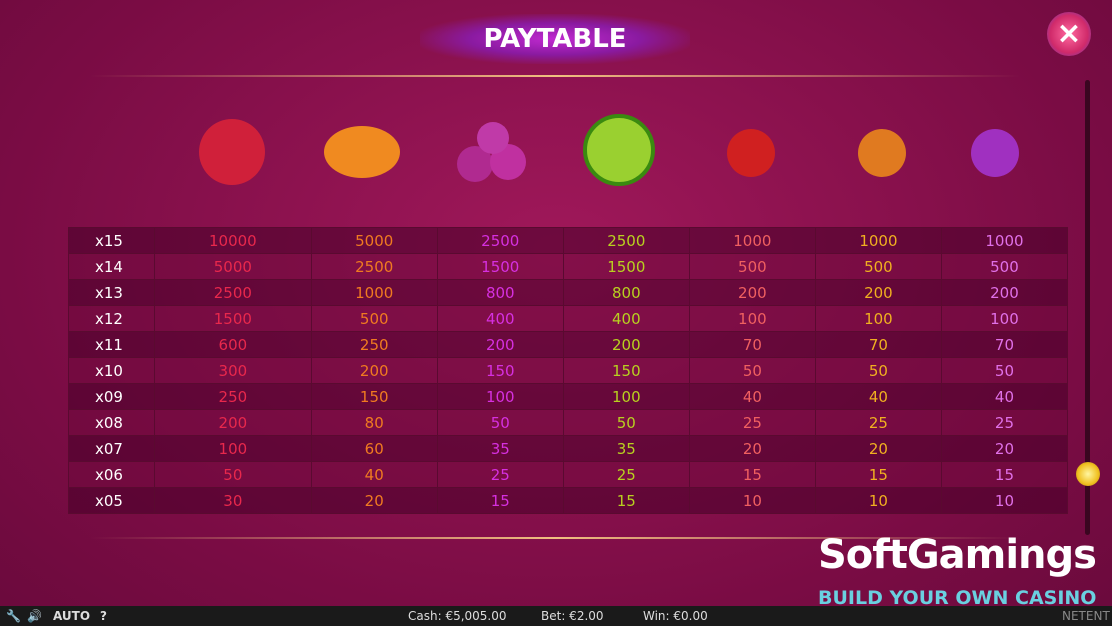 This screenshot has height=626, width=1112. What do you see at coordinates (111, 474) in the screenshot?
I see `row-label: x06` at bounding box center [111, 474].